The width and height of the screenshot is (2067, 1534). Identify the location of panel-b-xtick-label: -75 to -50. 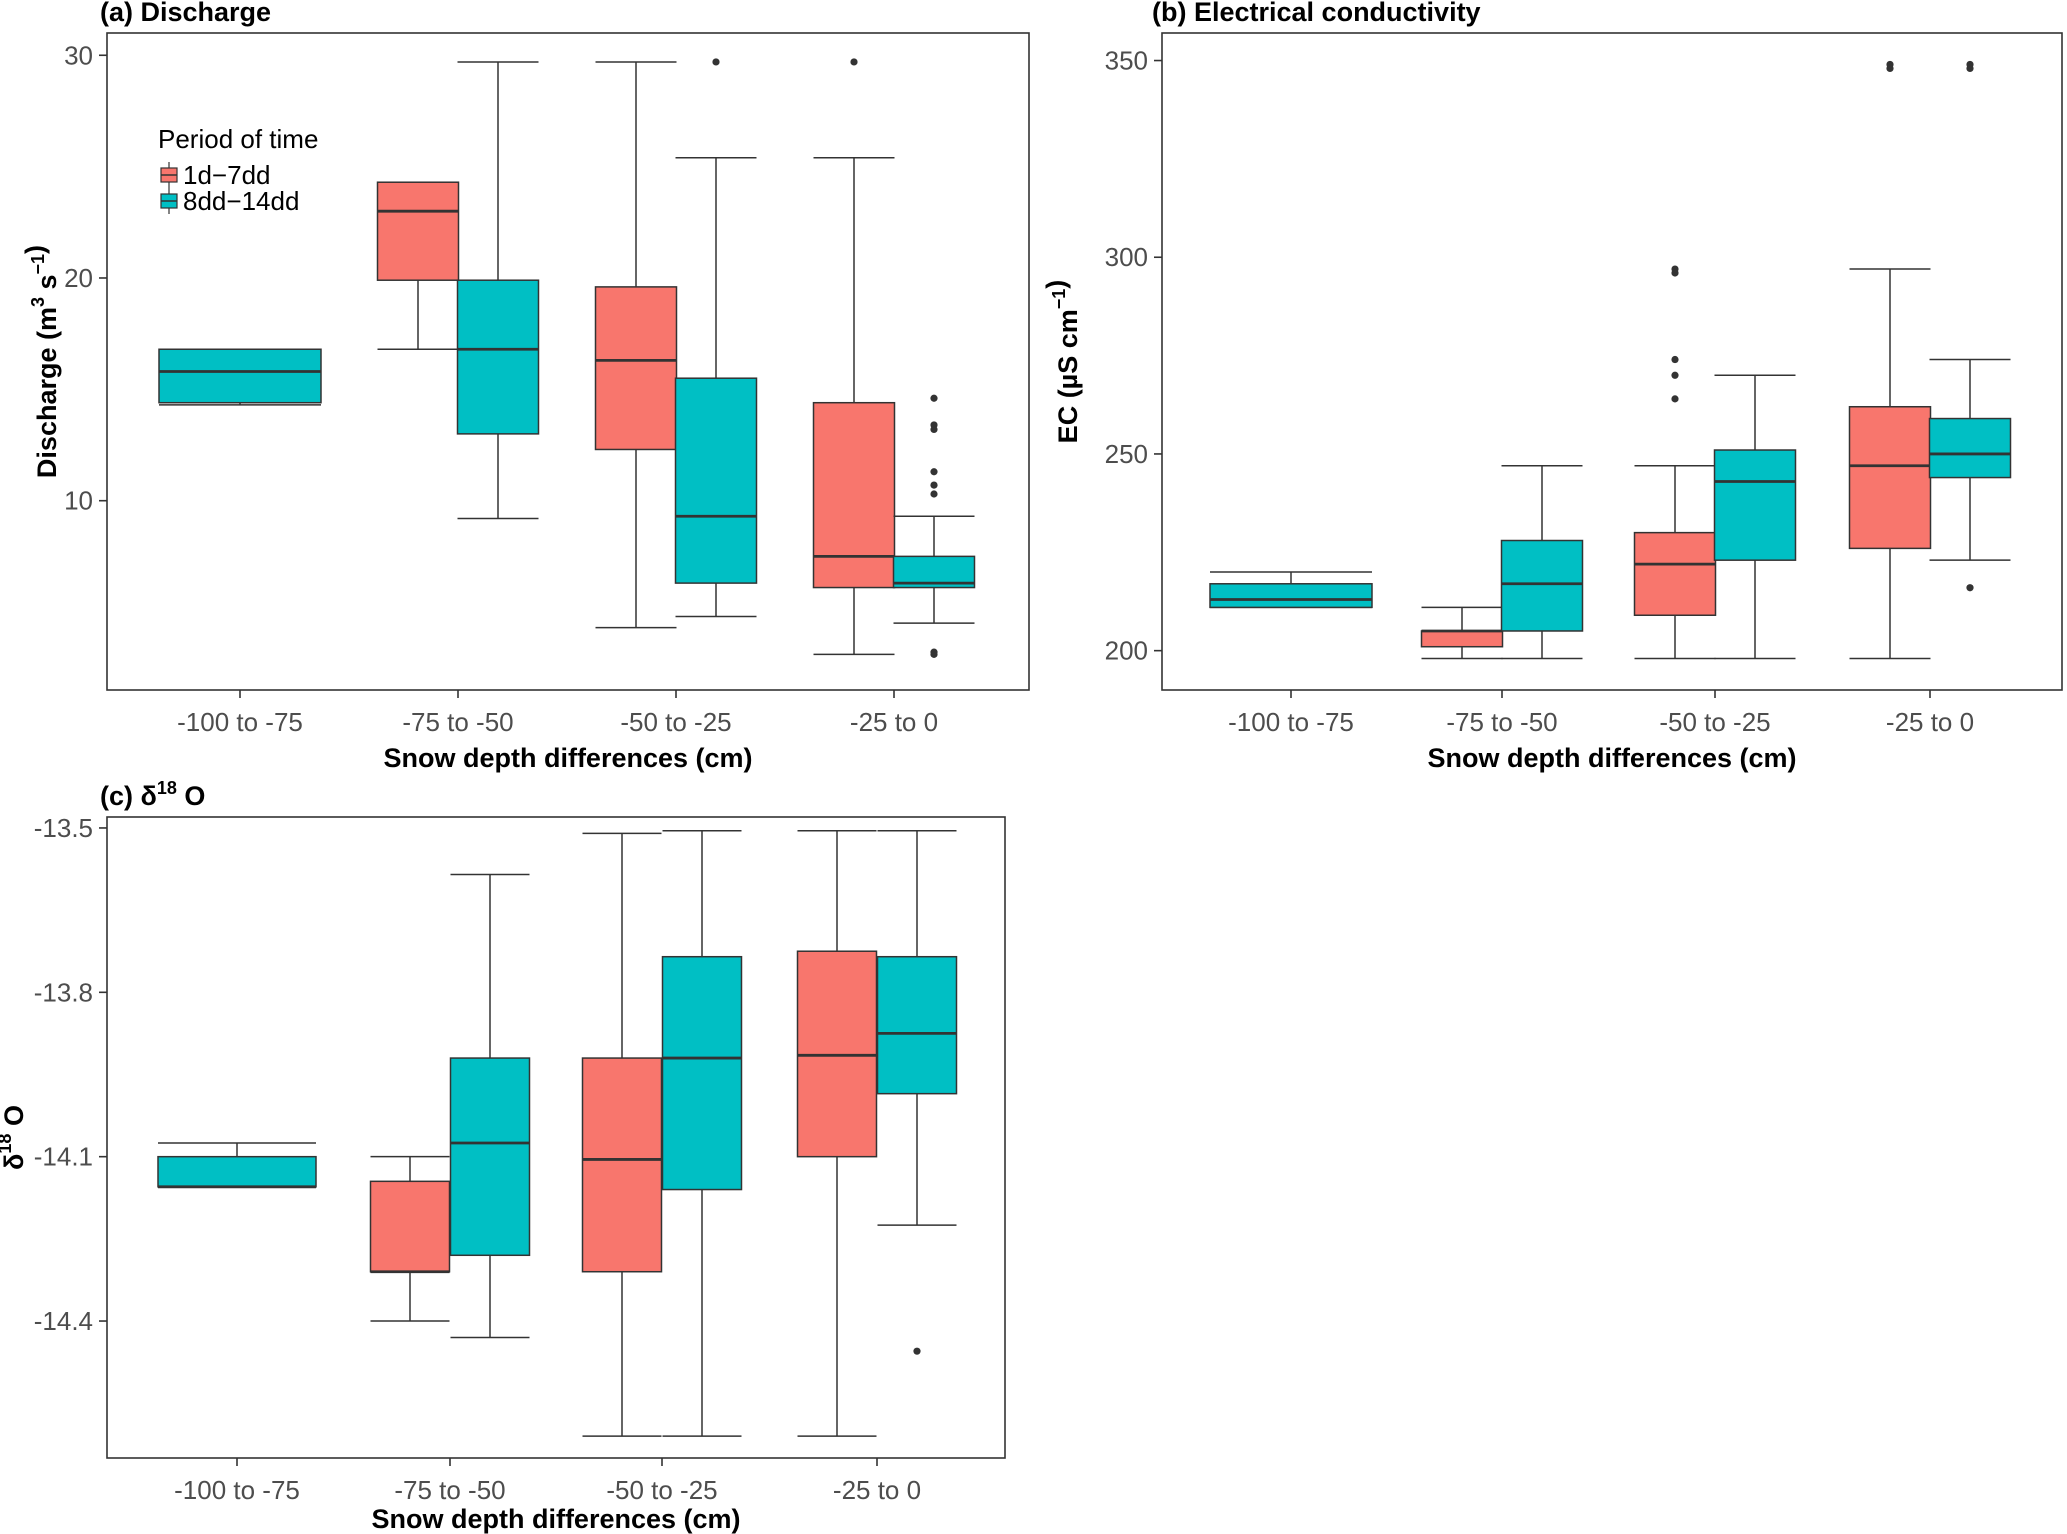
(1501, 722).